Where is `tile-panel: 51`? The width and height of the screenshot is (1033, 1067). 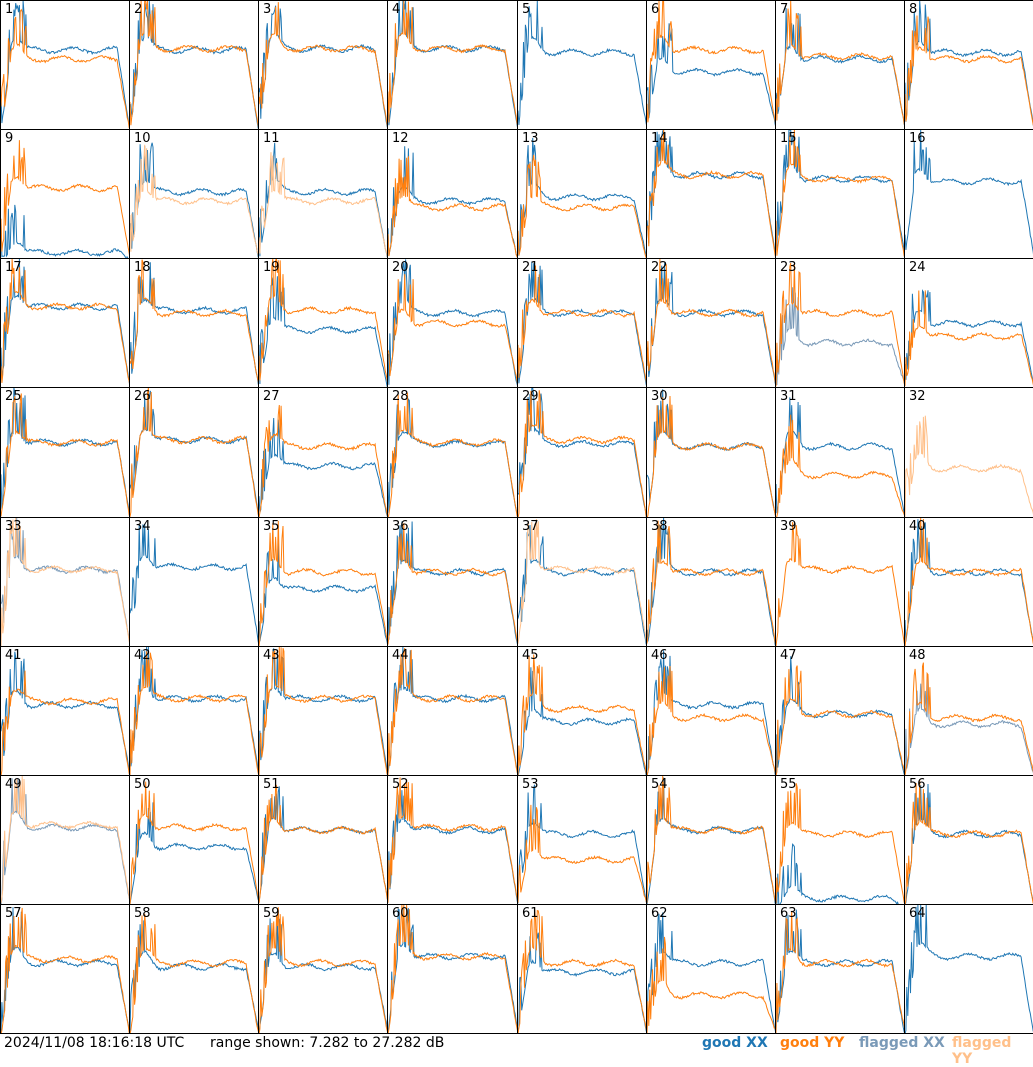 tile-panel: 51 is located at coordinates (323, 840).